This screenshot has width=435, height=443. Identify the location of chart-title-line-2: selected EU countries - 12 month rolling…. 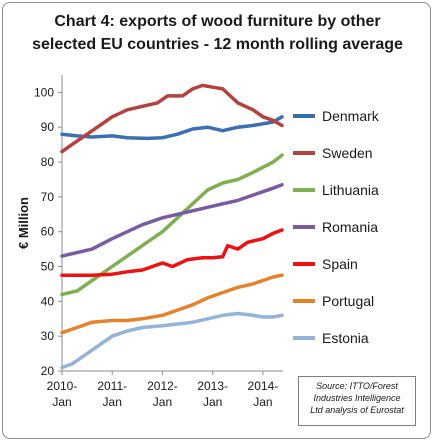
(217, 44).